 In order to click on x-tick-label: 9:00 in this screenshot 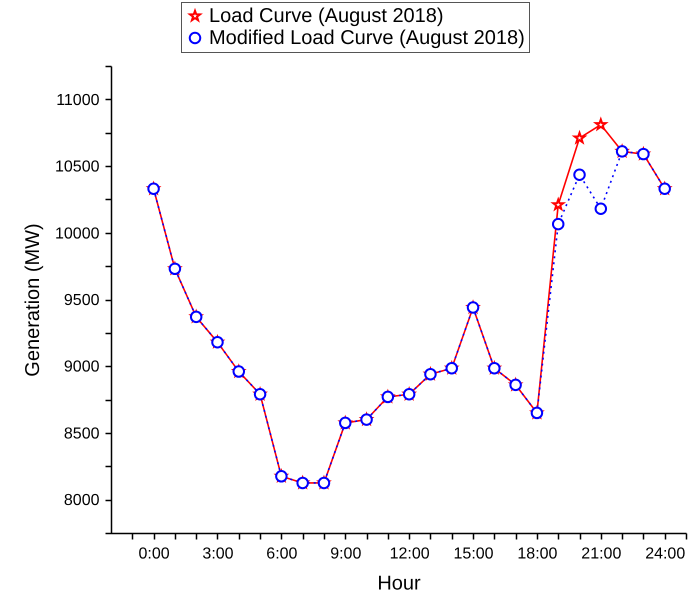, I will do `click(346, 554)`.